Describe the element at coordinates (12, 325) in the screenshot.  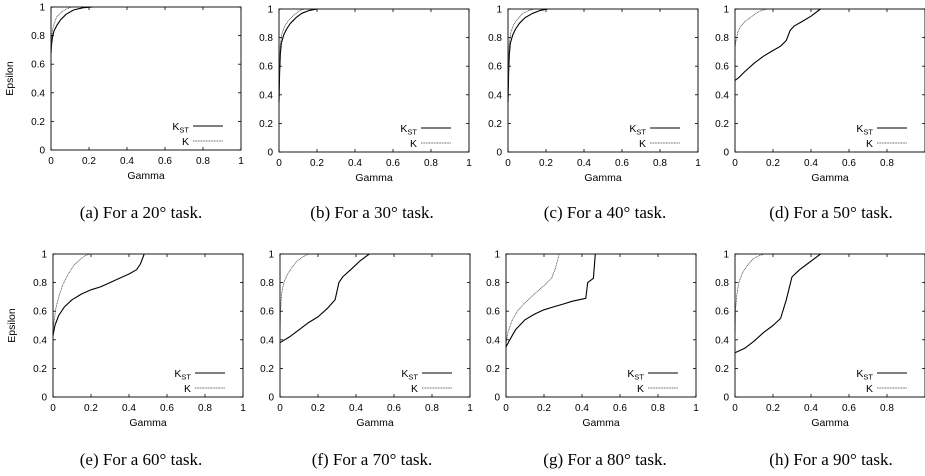
I see `y-axis-label: Epsilon` at that location.